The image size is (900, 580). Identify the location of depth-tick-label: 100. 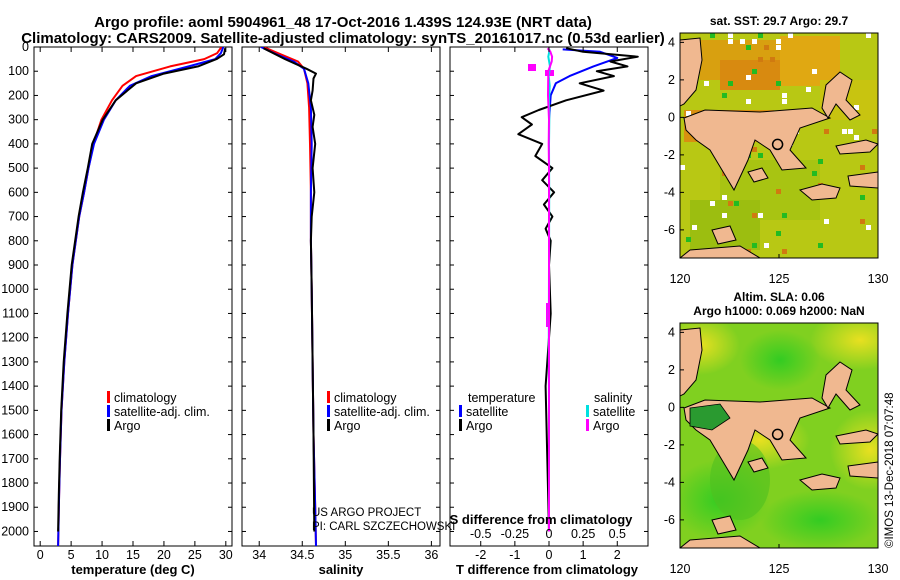
(18, 71).